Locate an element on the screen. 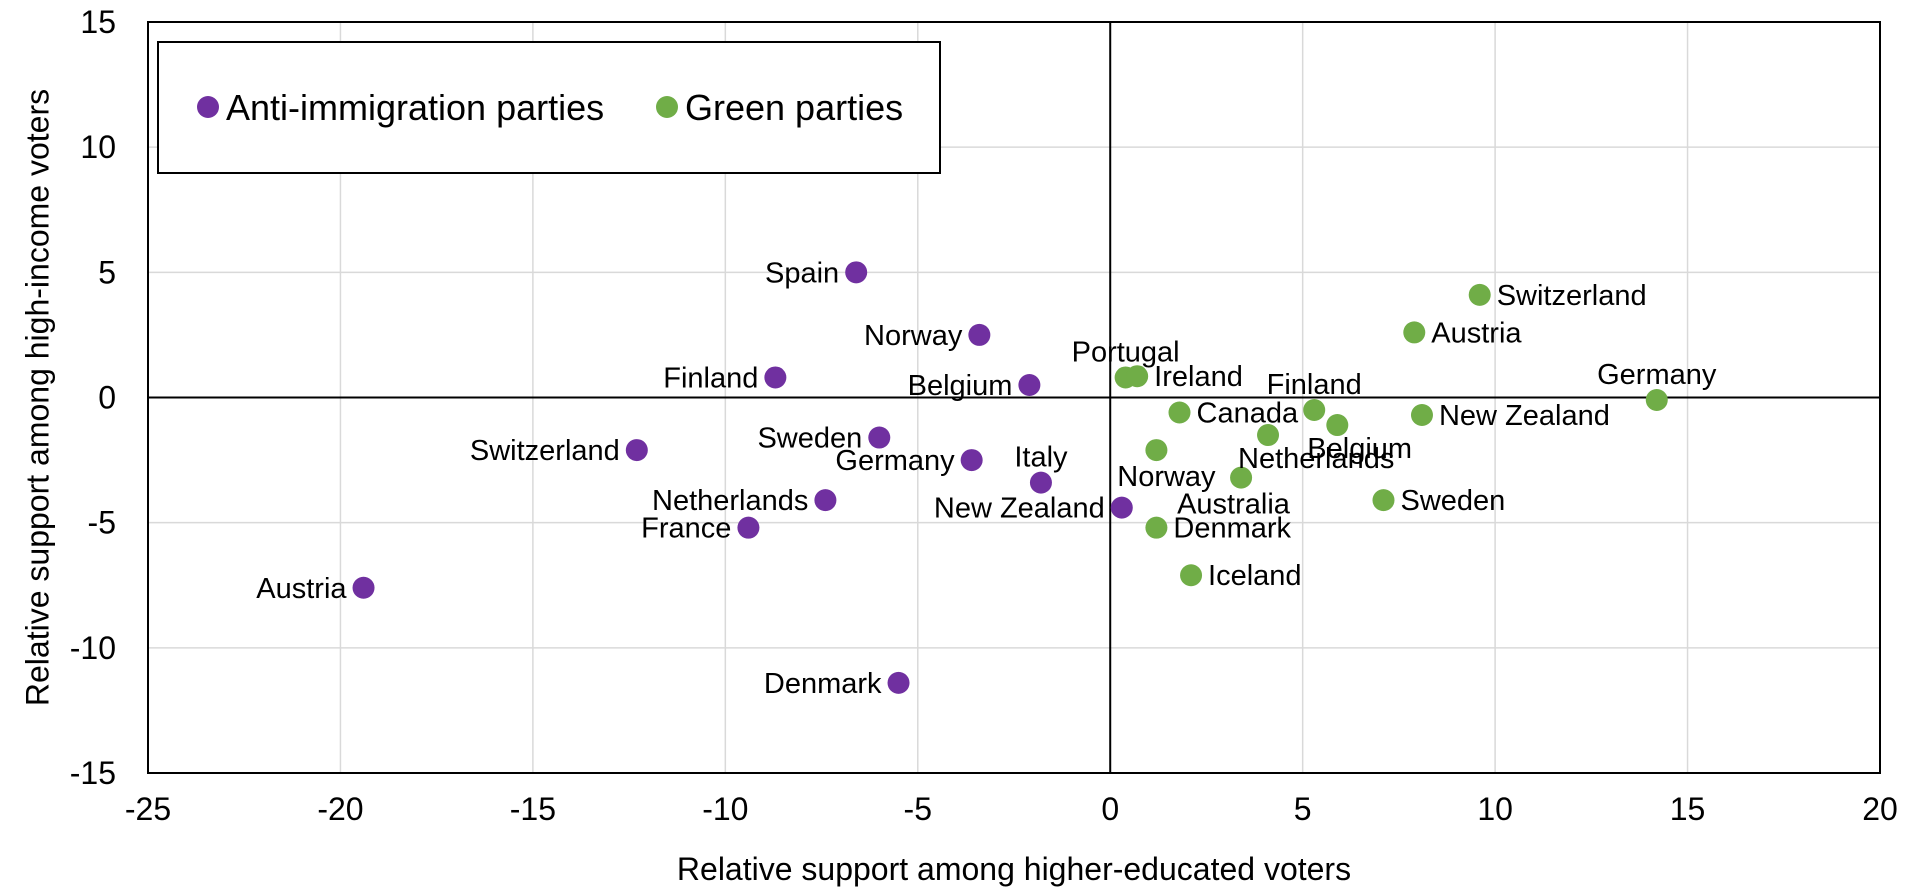 The image size is (1916, 888). point-label: Iceland is located at coordinates (1255, 576).